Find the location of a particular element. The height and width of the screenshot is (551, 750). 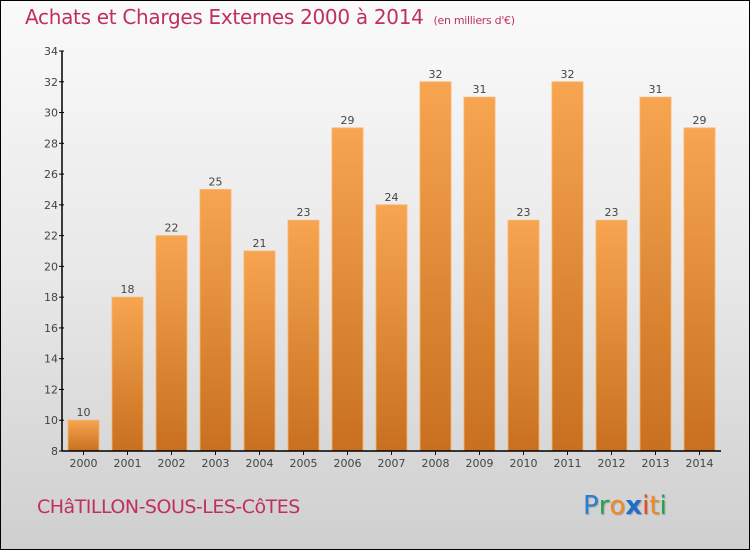

y-tick-label: 12 is located at coordinates (51, 389).